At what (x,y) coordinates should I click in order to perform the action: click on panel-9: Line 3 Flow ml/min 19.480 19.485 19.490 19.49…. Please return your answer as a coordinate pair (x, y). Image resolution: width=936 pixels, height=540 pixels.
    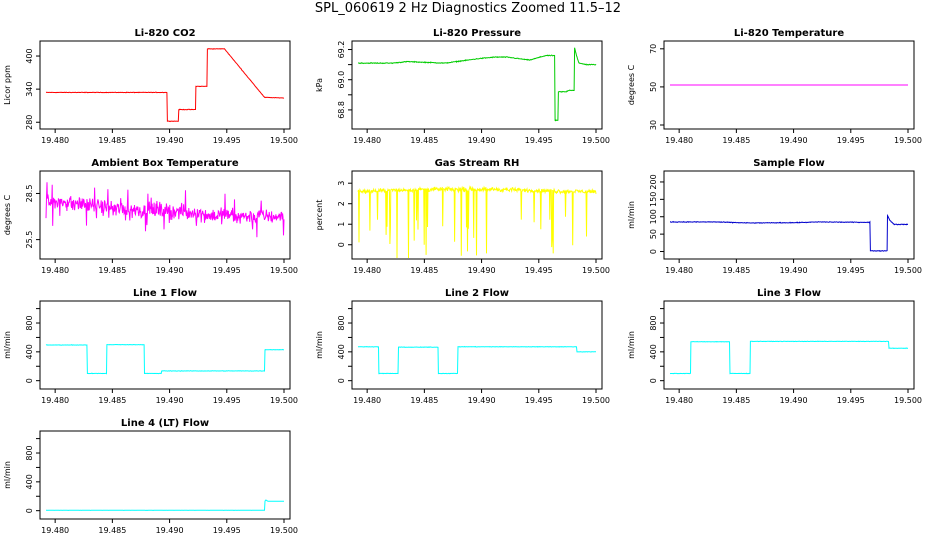
    Looking at the image, I should click on (774, 346).